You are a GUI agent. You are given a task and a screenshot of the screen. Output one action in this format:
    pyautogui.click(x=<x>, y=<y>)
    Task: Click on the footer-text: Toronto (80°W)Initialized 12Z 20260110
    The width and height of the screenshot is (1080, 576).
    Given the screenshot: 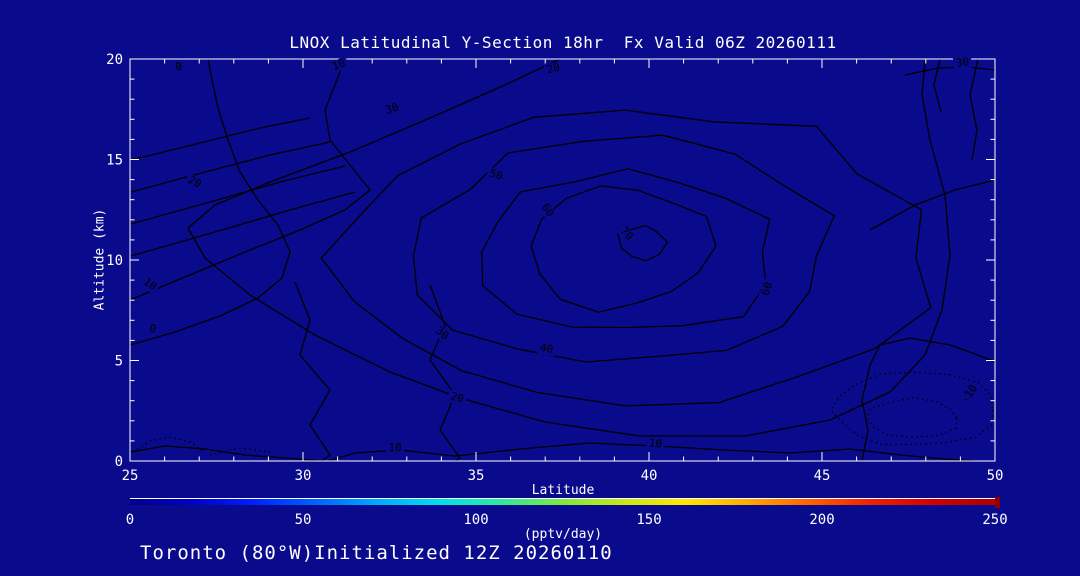 What is the action you would take?
    pyautogui.click(x=376, y=553)
    